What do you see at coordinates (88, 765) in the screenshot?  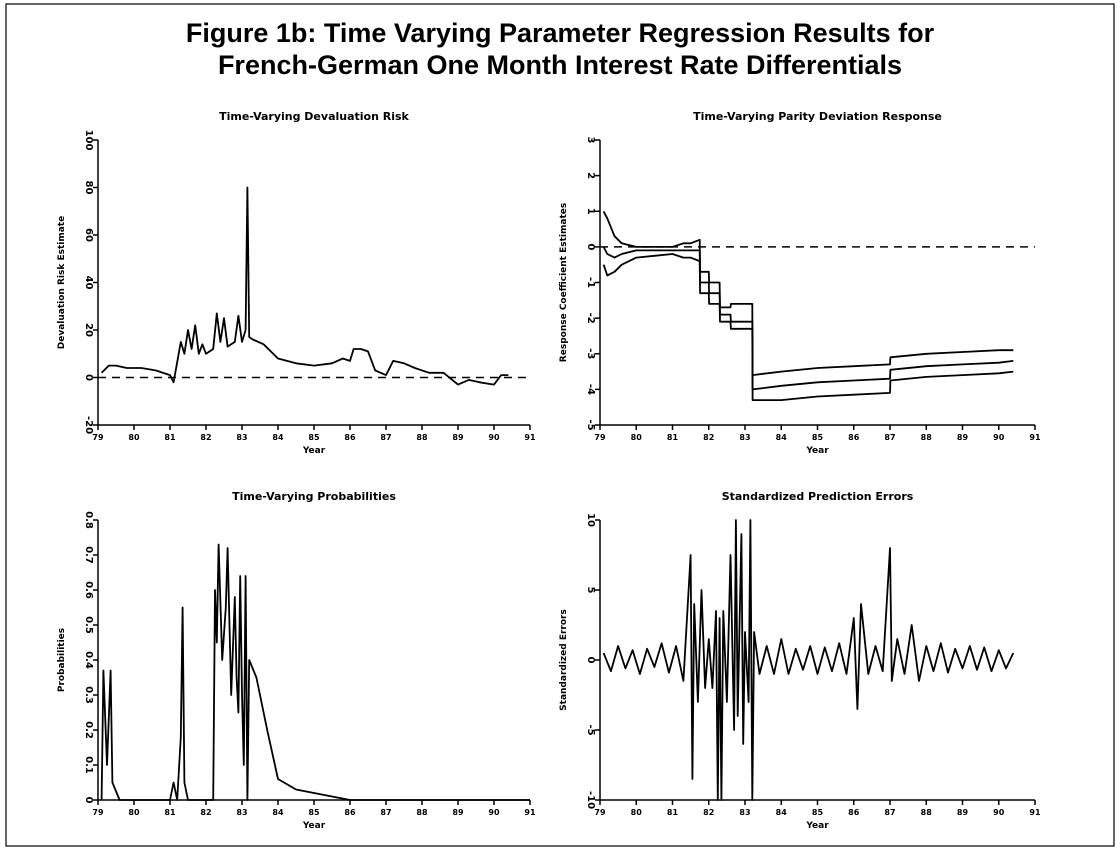 I see `y-tick-label: 0.1` at bounding box center [88, 765].